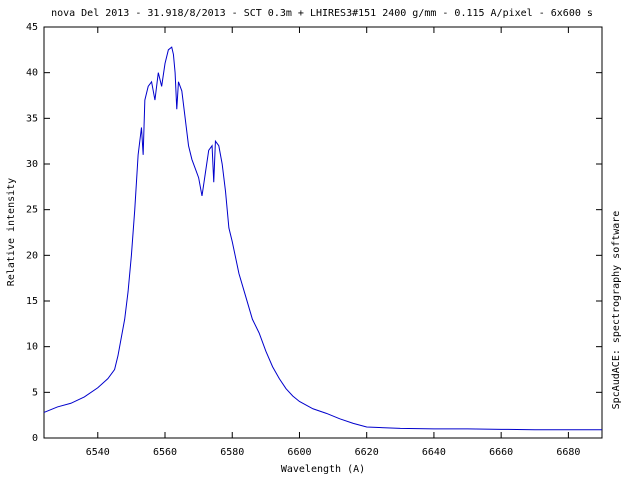 The height and width of the screenshot is (480, 640). Describe the element at coordinates (323, 469) in the screenshot. I see `x-axis-label: Wavelength (A)` at that location.